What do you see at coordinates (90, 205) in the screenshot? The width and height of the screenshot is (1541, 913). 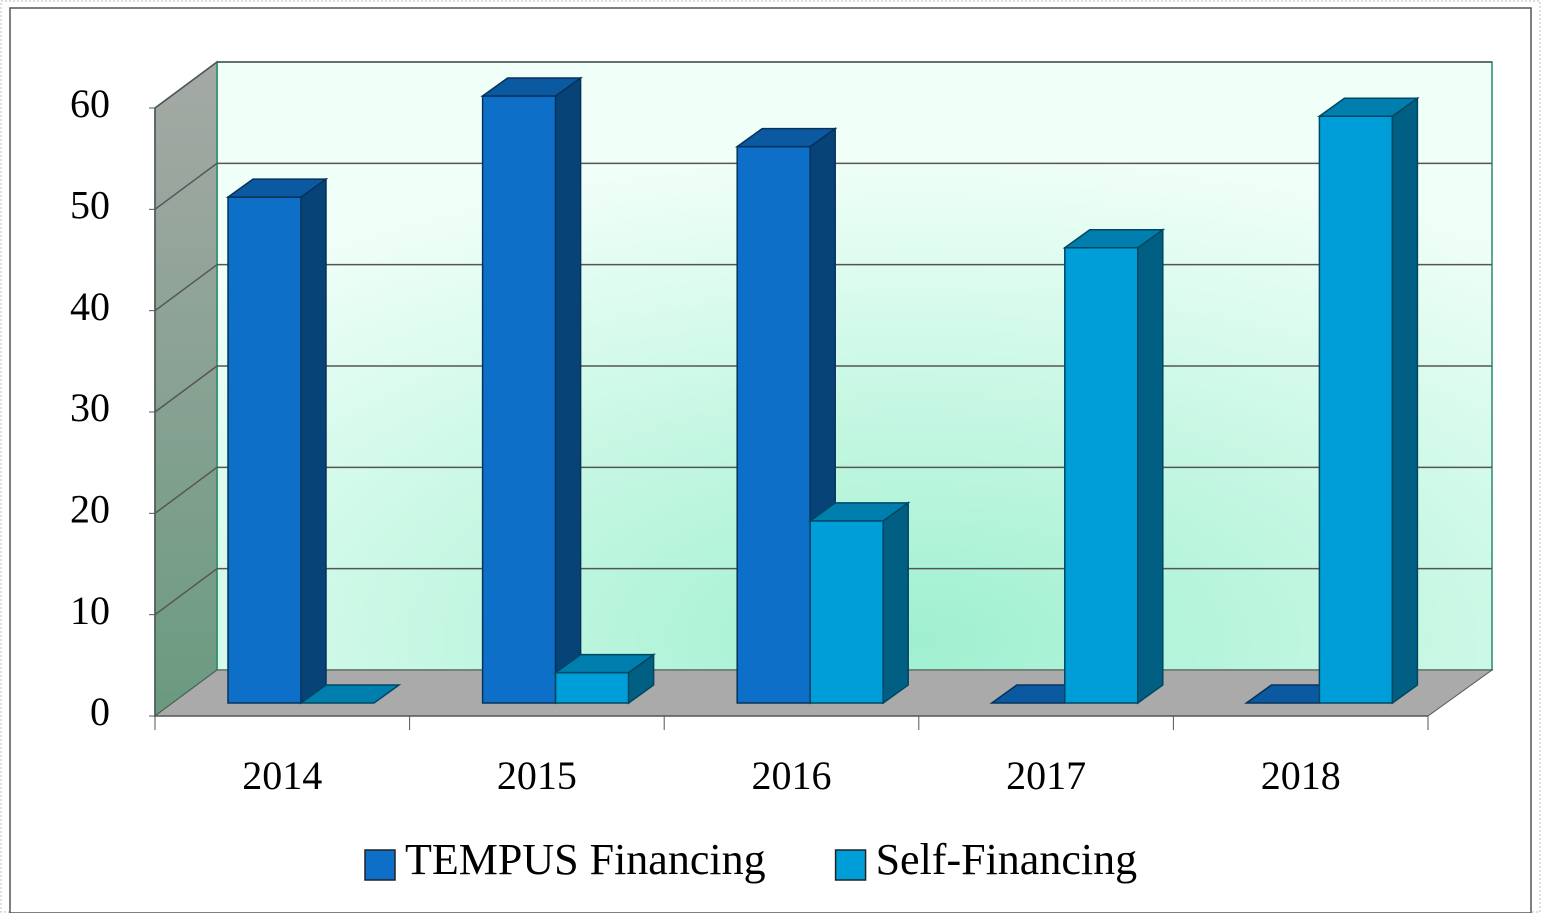 I see `y-tick-label: 50` at bounding box center [90, 205].